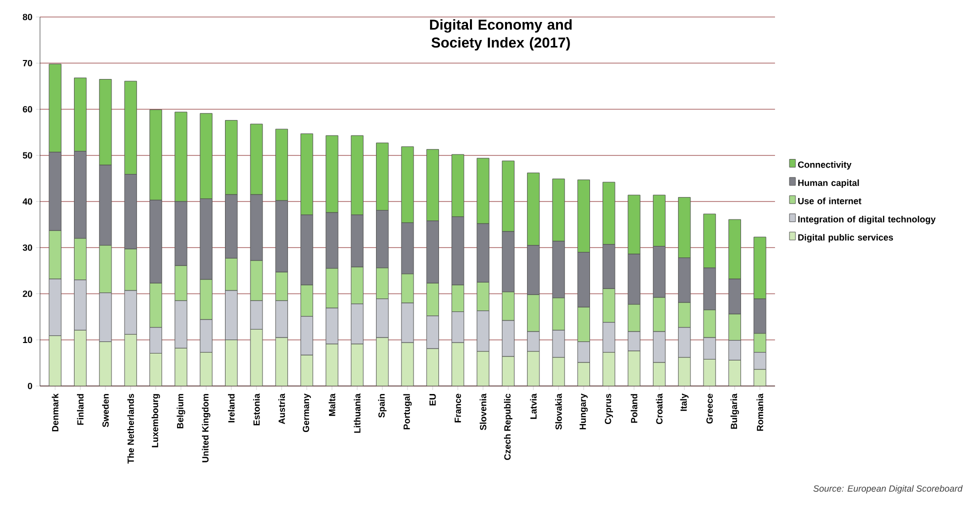 Image resolution: width=974 pixels, height=507 pixels. What do you see at coordinates (27, 63) in the screenshot?
I see `y-tick-label: 70` at bounding box center [27, 63].